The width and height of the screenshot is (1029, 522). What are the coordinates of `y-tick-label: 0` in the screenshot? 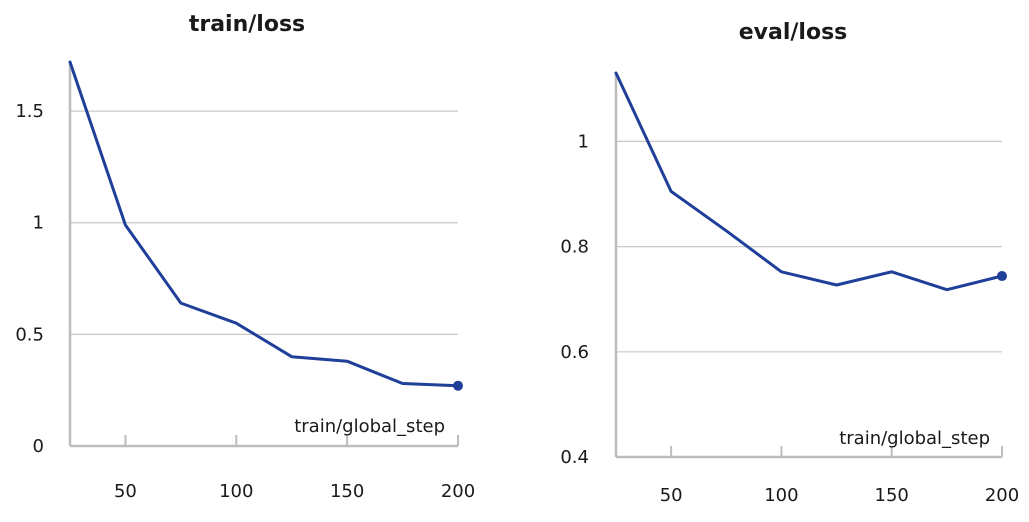 It's located at (38, 446).